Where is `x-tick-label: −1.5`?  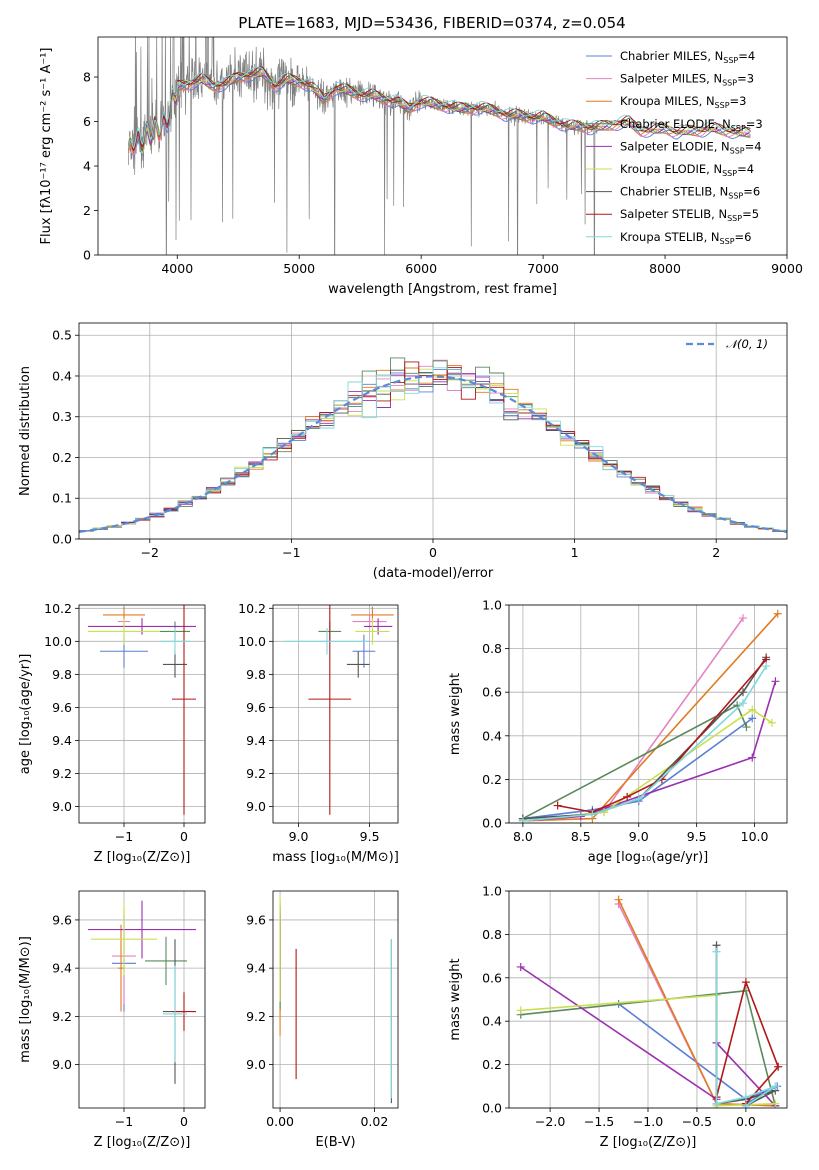 x-tick-label: −1.5 is located at coordinates (599, 1121).